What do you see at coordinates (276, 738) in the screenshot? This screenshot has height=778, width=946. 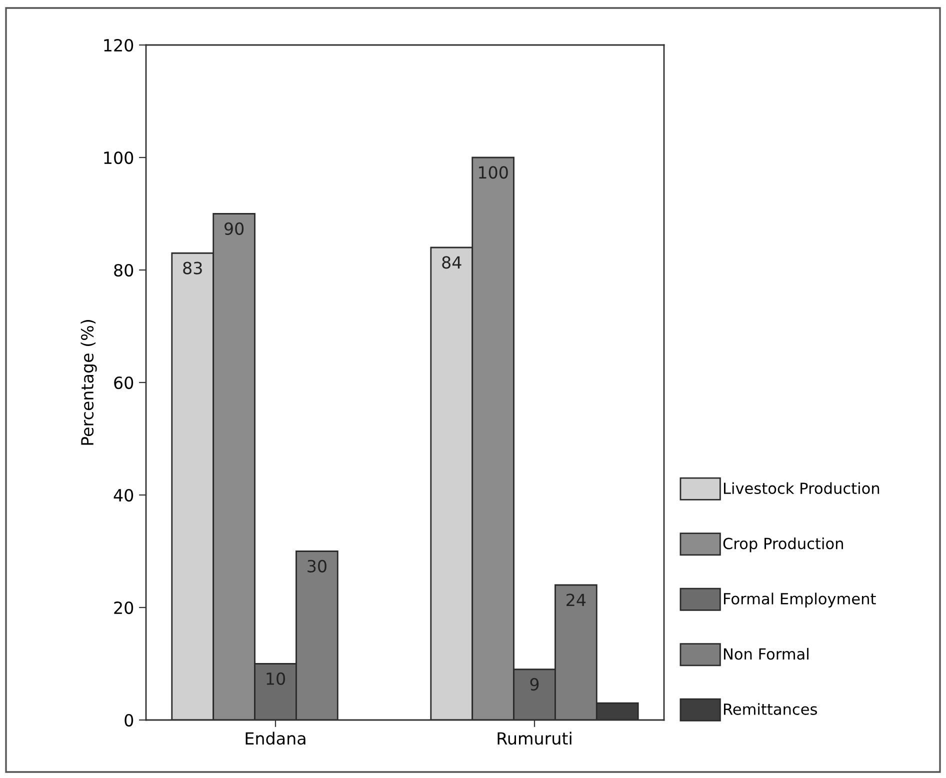 I see `x-tick-label: Endana` at bounding box center [276, 738].